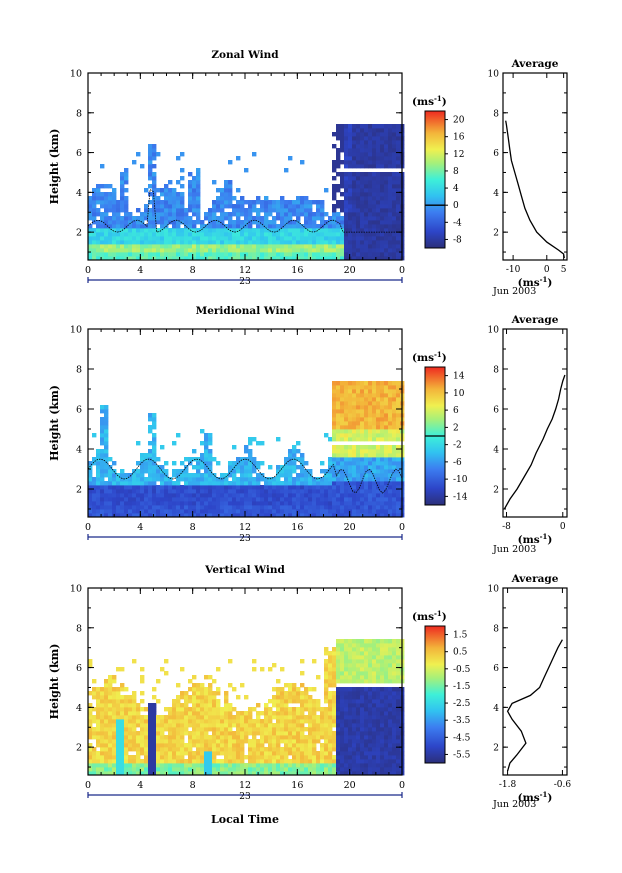 The width and height of the screenshot is (622, 873). I want to click on y-tick-label: 2, so click(79, 233).